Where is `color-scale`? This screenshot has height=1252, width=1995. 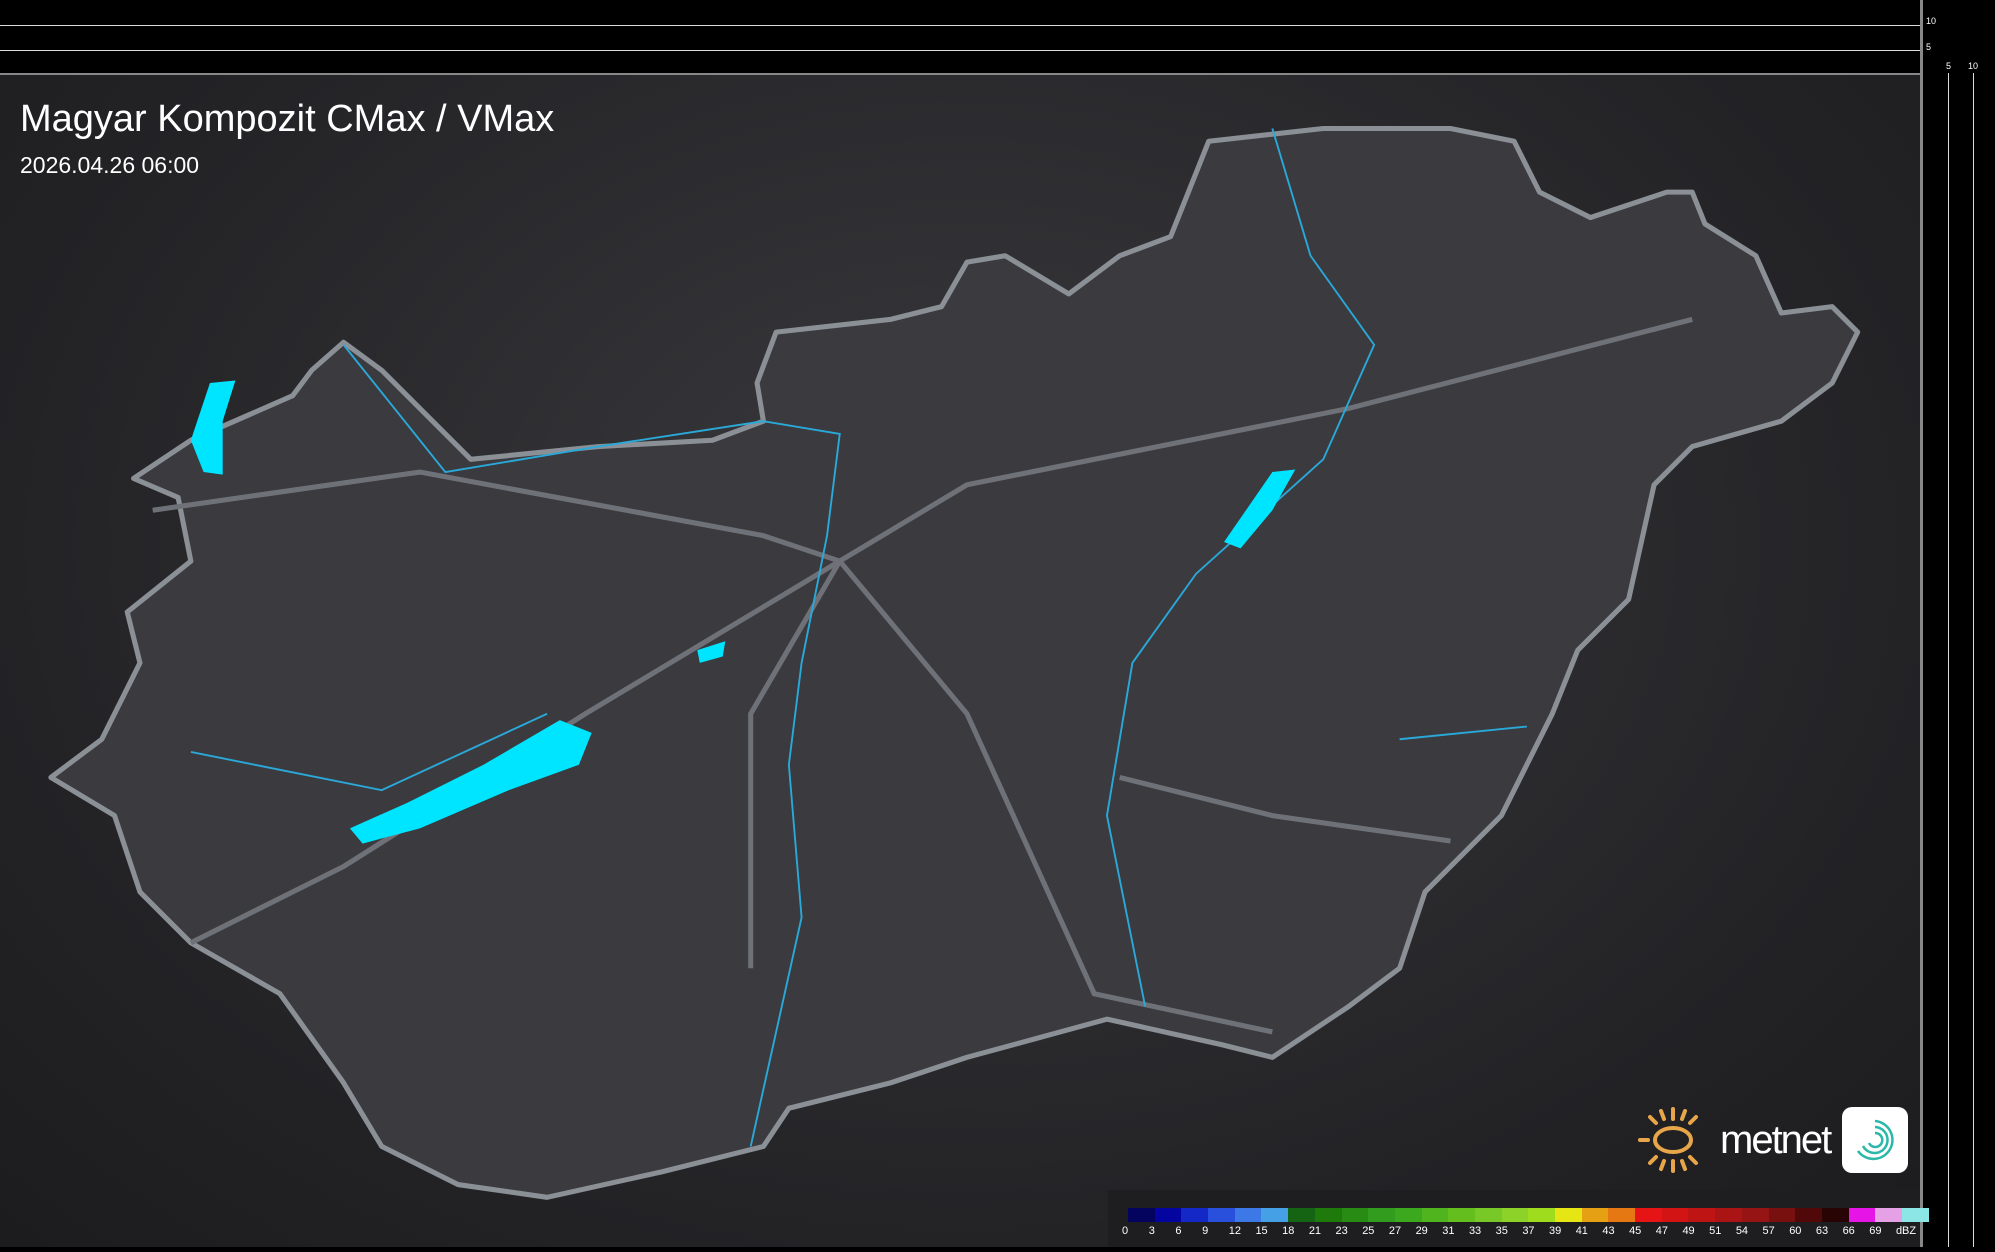 color-scale is located at coordinates (1528, 1215).